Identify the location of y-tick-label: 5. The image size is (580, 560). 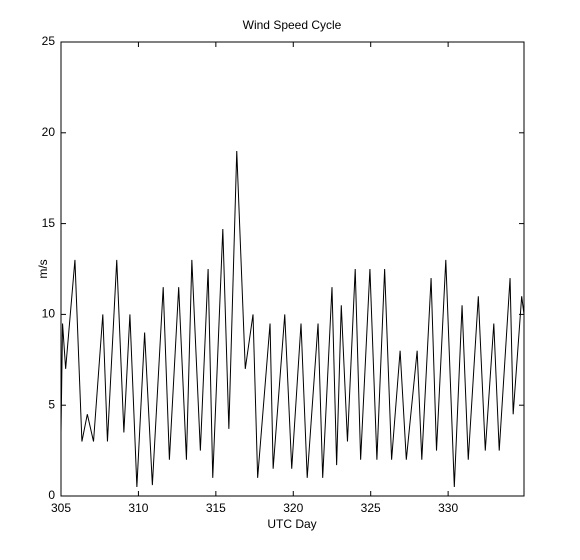
(51, 404).